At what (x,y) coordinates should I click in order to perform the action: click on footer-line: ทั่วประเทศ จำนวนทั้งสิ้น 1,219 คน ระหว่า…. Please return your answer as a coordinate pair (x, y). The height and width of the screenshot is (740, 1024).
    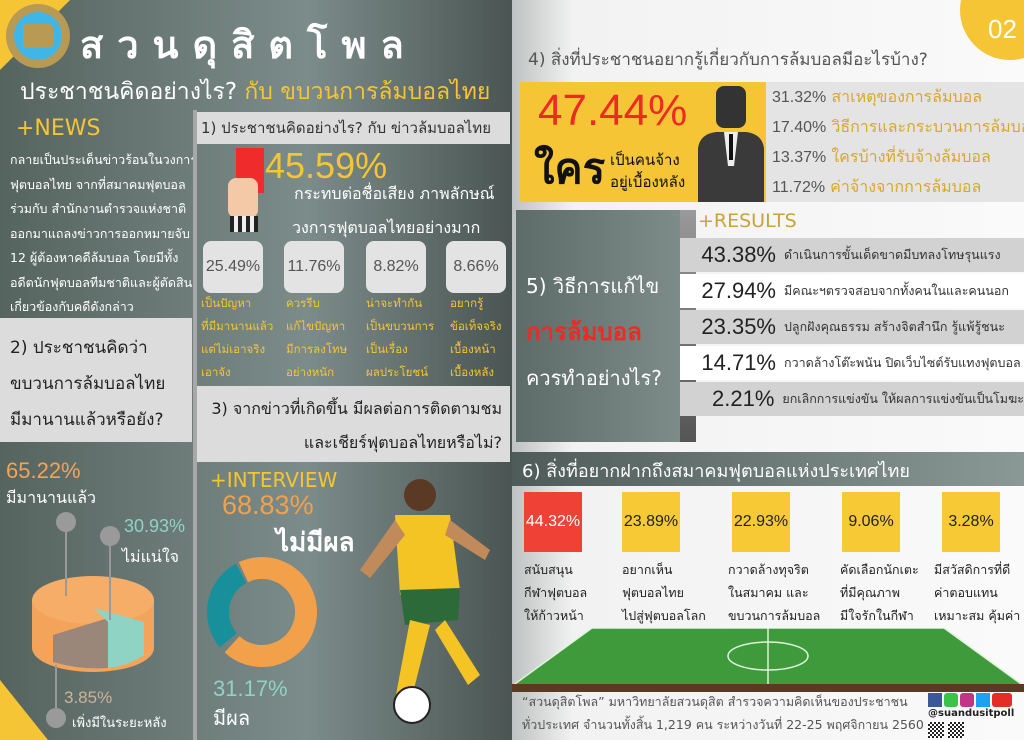
    Looking at the image, I should click on (723, 724).